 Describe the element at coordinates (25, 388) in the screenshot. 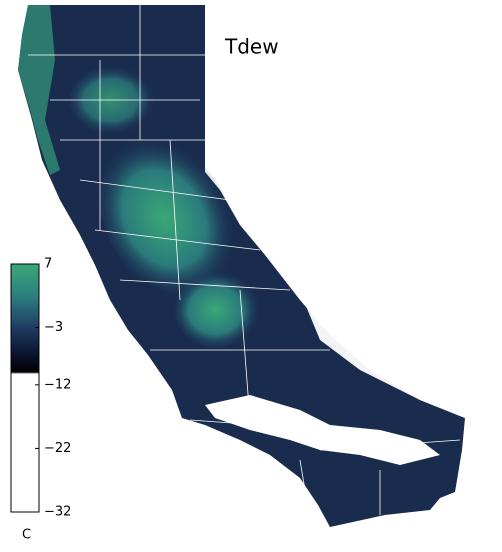

I see `colorbar-bar` at that location.